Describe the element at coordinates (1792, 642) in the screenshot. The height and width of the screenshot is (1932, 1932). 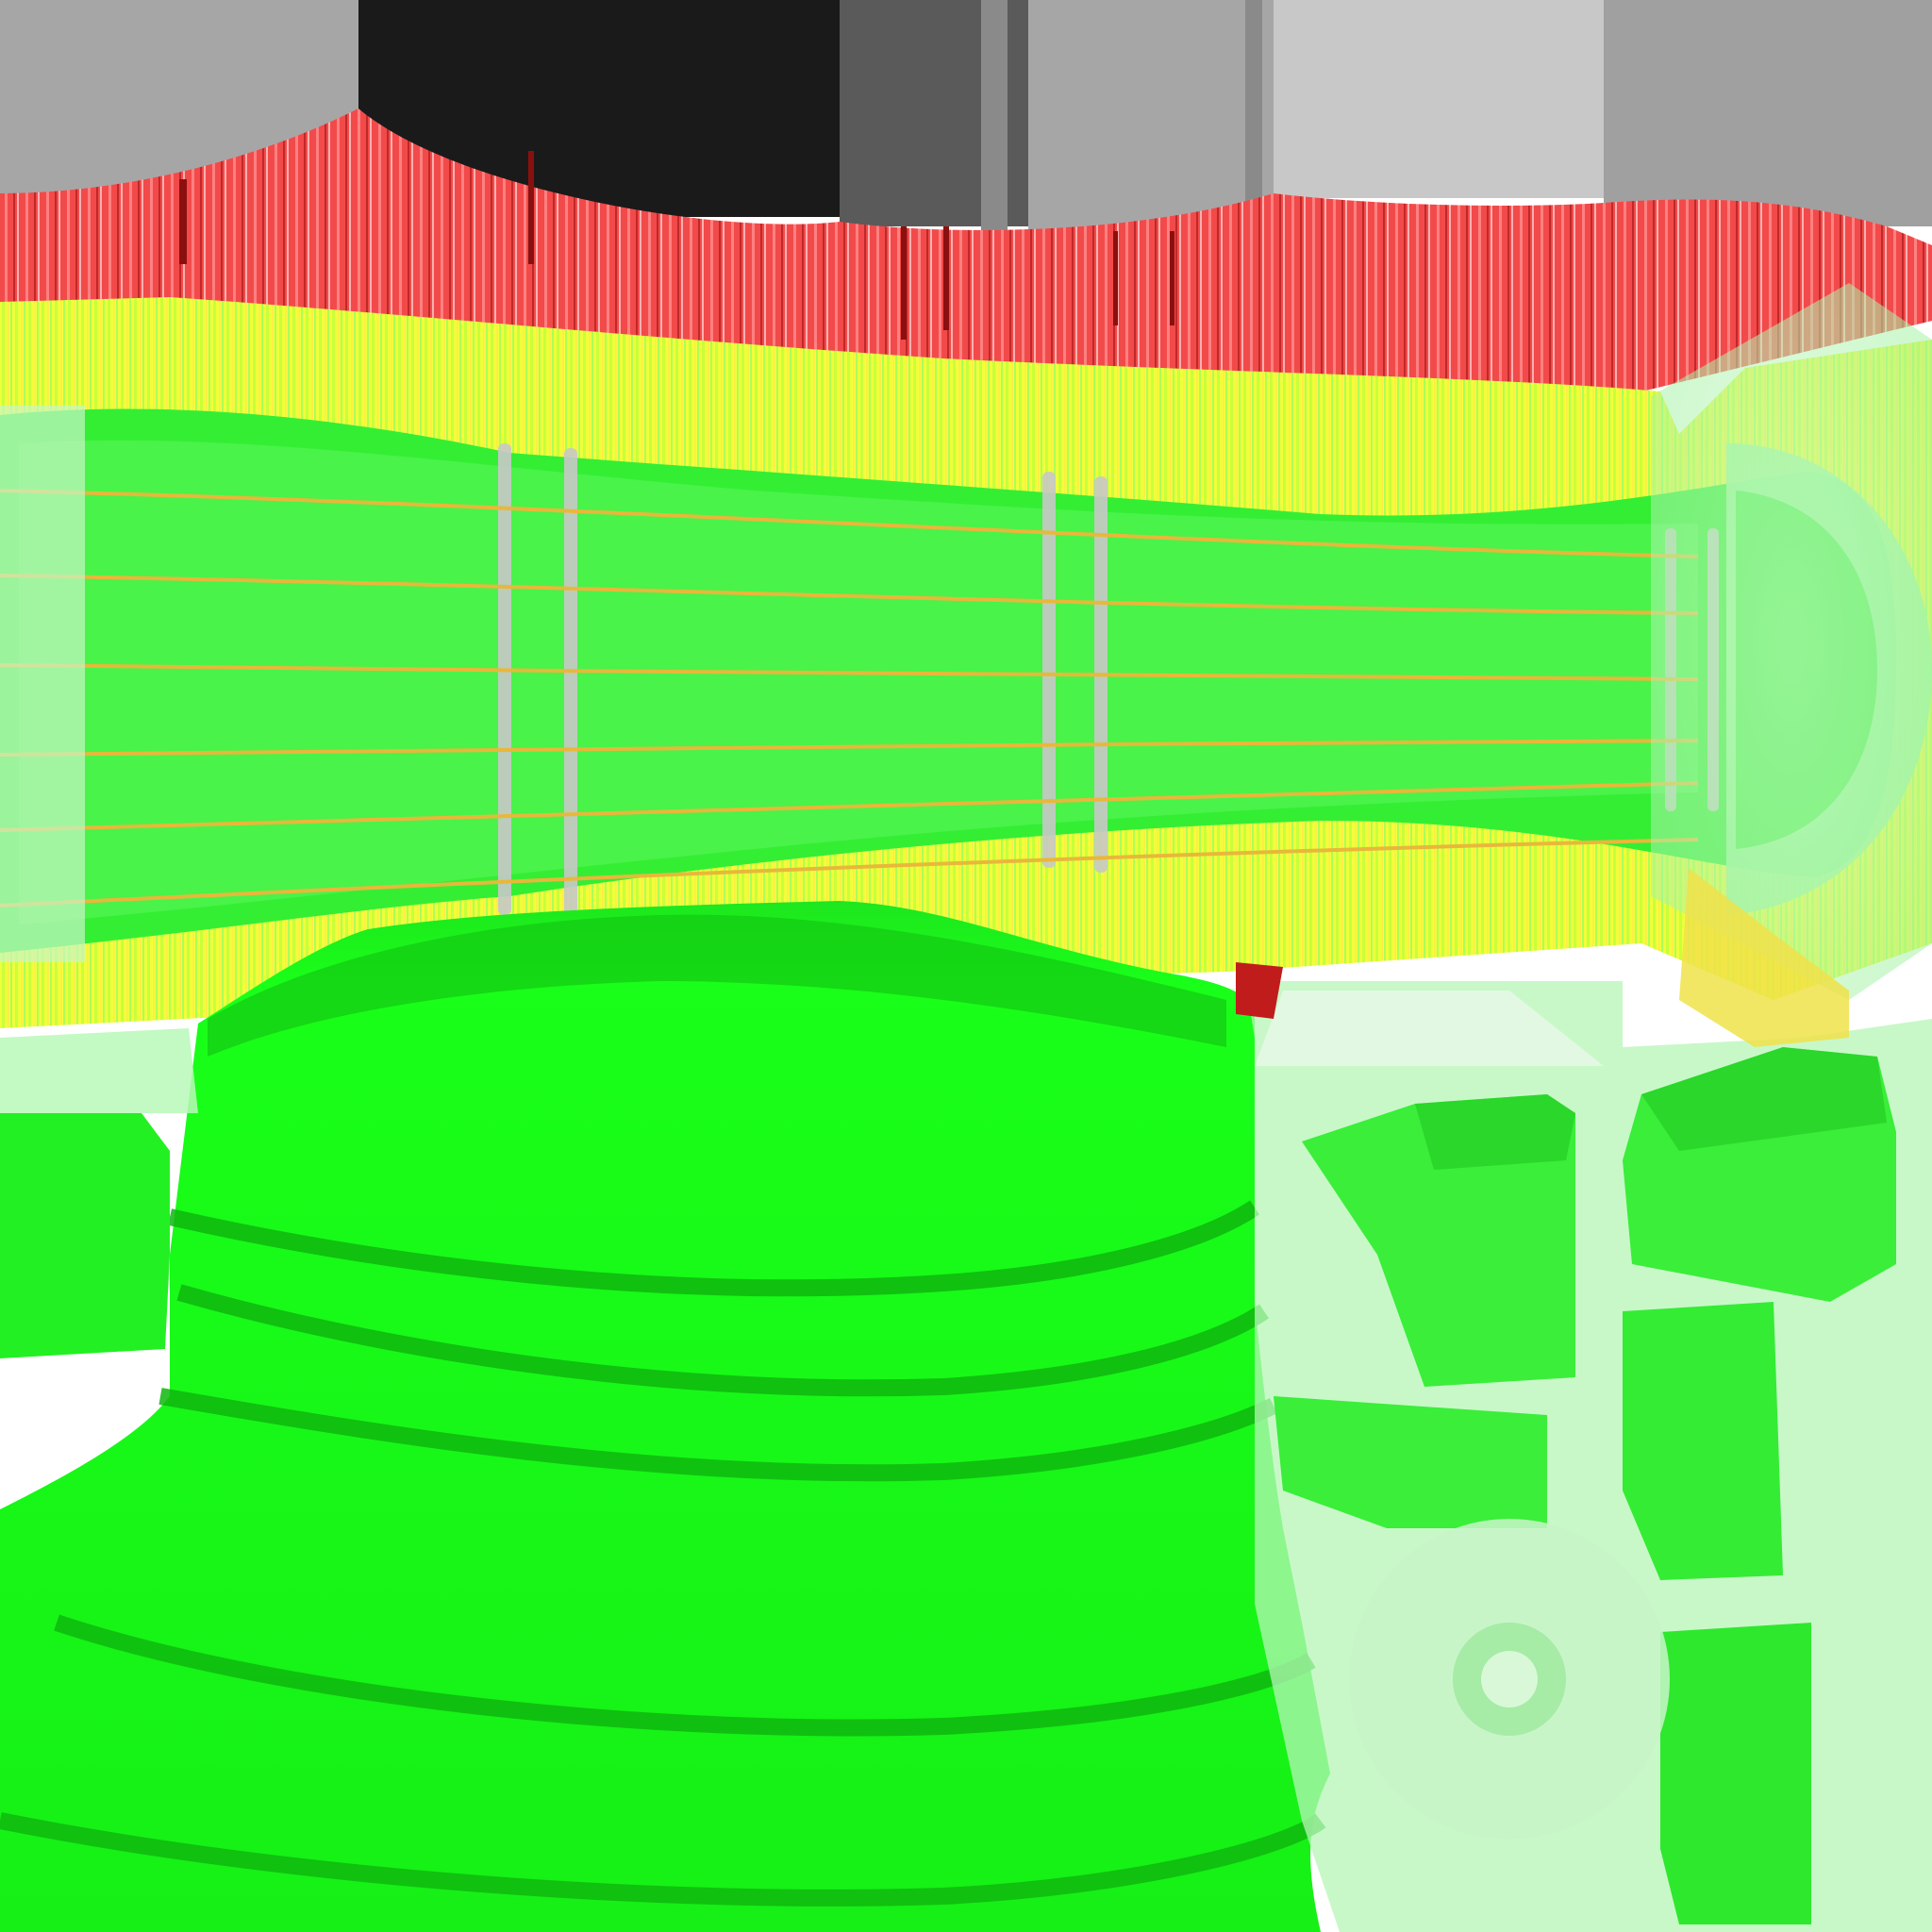
I see `right-pale-facet` at that location.